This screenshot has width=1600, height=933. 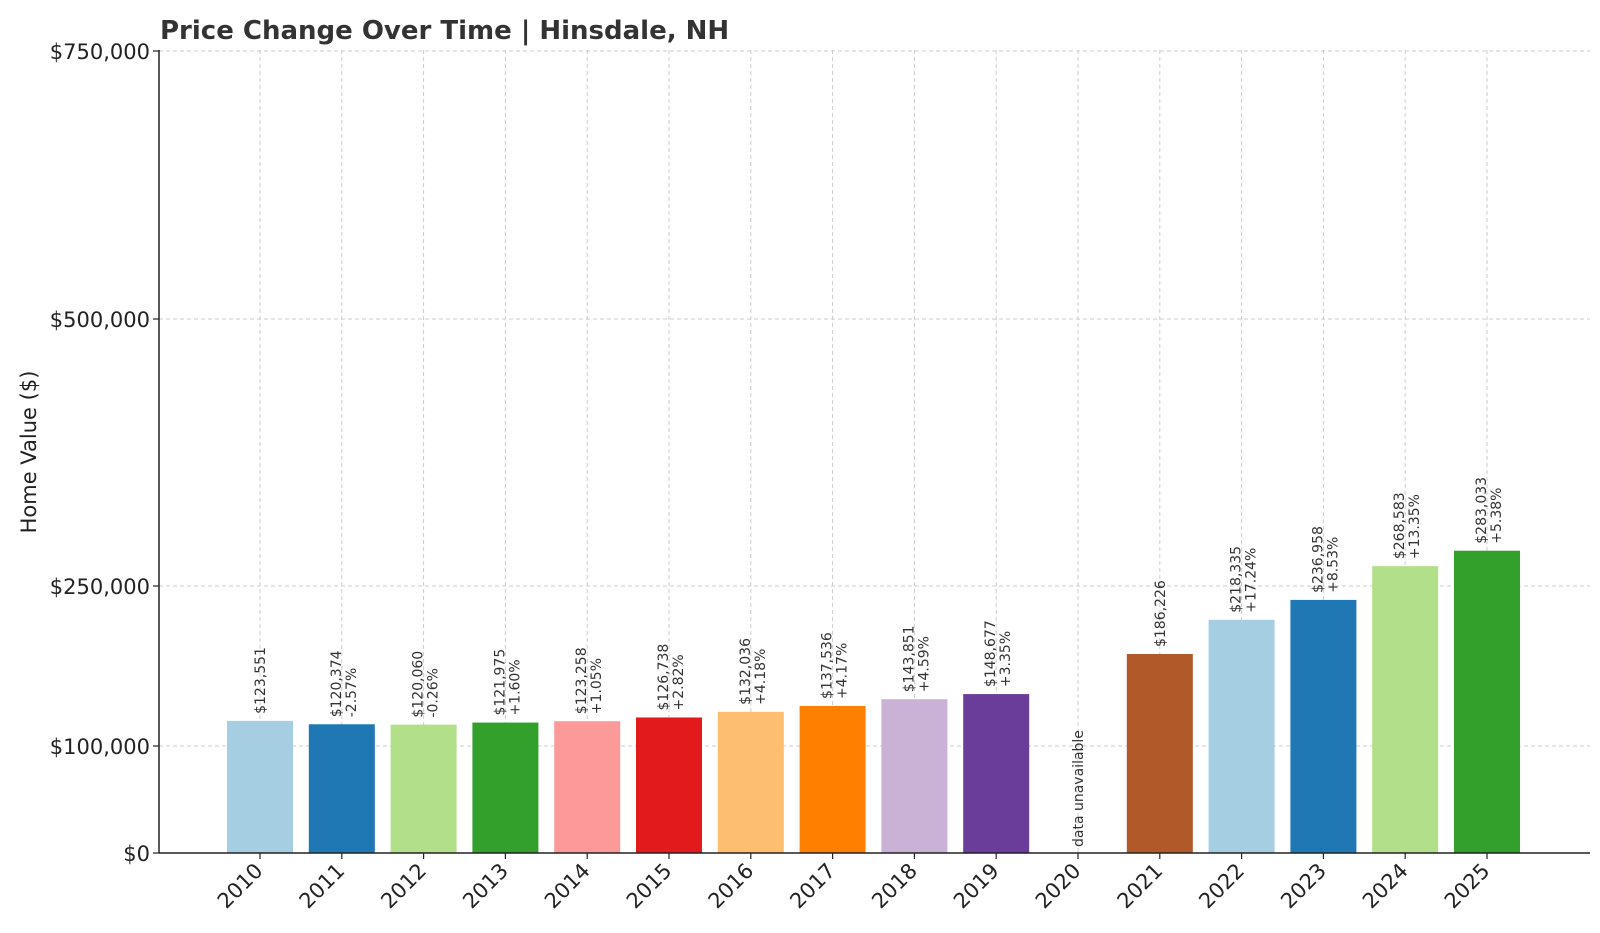 I want to click on x-tick-label: 2011, so click(x=322, y=886).